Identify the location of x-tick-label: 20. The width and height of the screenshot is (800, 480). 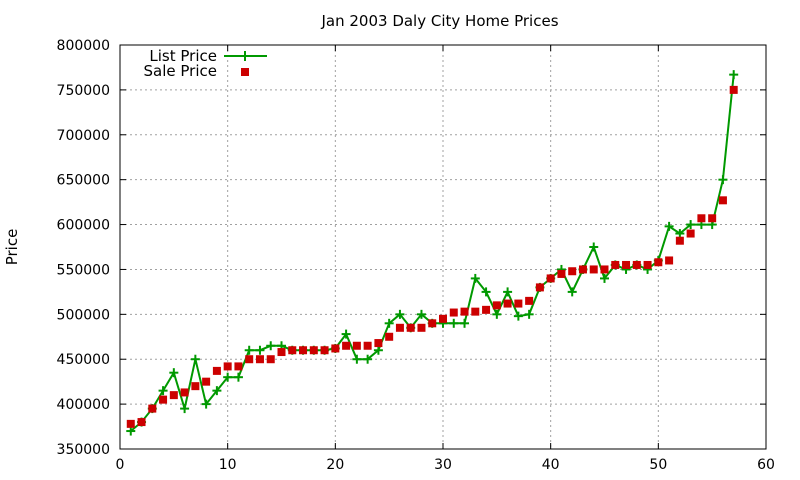
(335, 465).